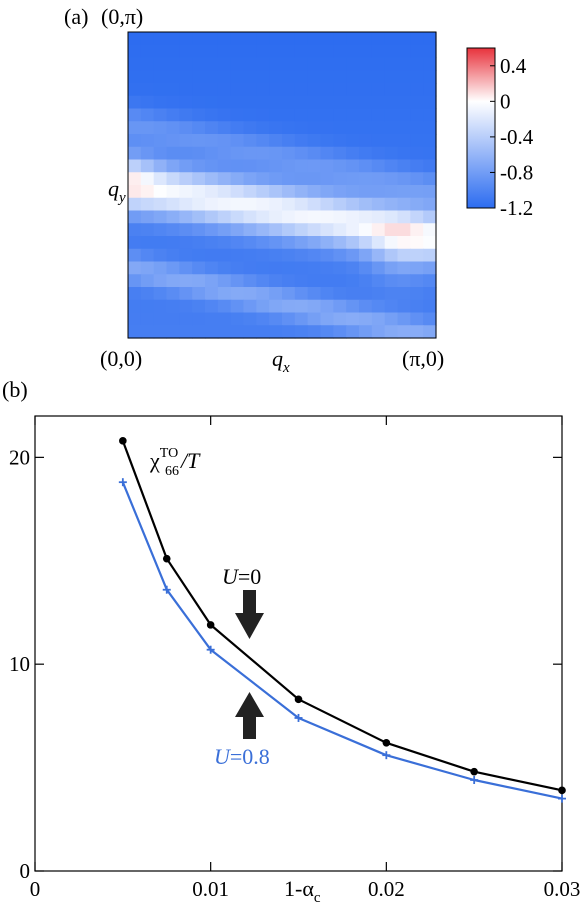 The height and width of the screenshot is (915, 582). What do you see at coordinates (122, 482) in the screenshot?
I see `data-point-u08` at bounding box center [122, 482].